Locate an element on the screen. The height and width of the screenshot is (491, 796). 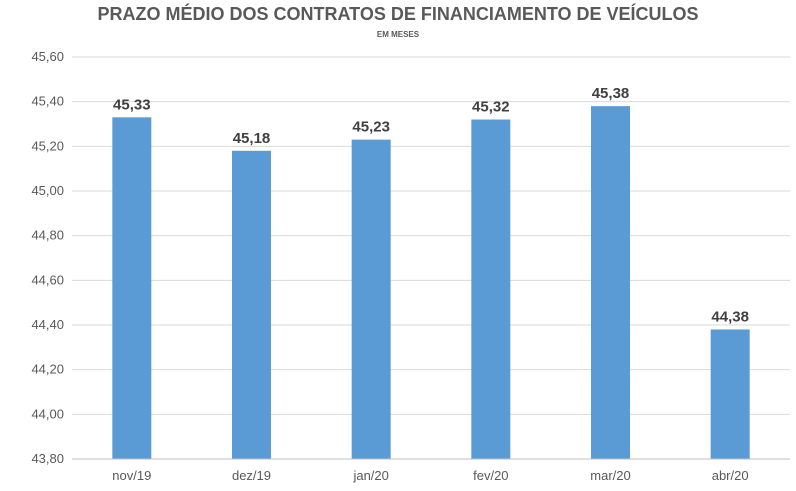
y-tick-label: 45,40 is located at coordinates (47, 101).